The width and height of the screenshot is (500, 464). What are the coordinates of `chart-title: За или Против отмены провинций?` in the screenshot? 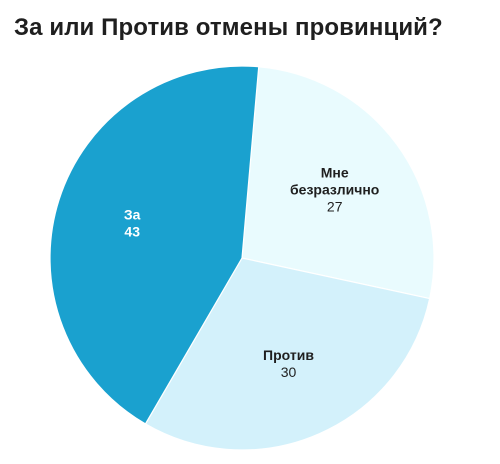 It's located at (228, 27).